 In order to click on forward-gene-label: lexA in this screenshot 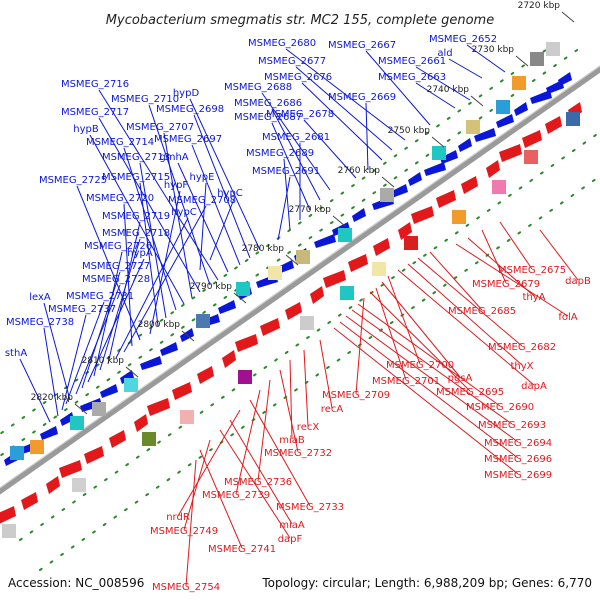, I will do `click(40, 297)`.